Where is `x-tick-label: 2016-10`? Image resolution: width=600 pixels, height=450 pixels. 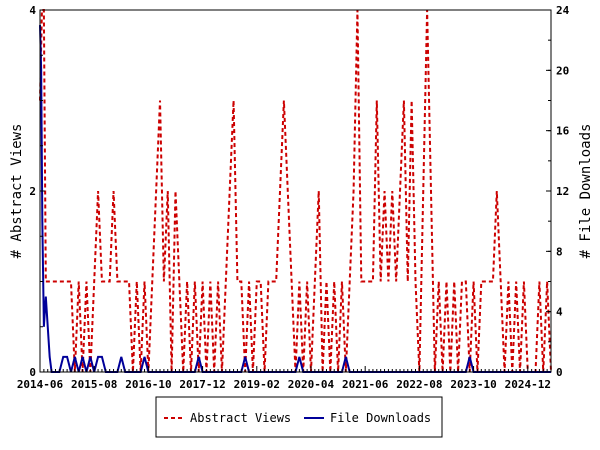 x-tick-label: 2016-10 is located at coordinates (148, 384).